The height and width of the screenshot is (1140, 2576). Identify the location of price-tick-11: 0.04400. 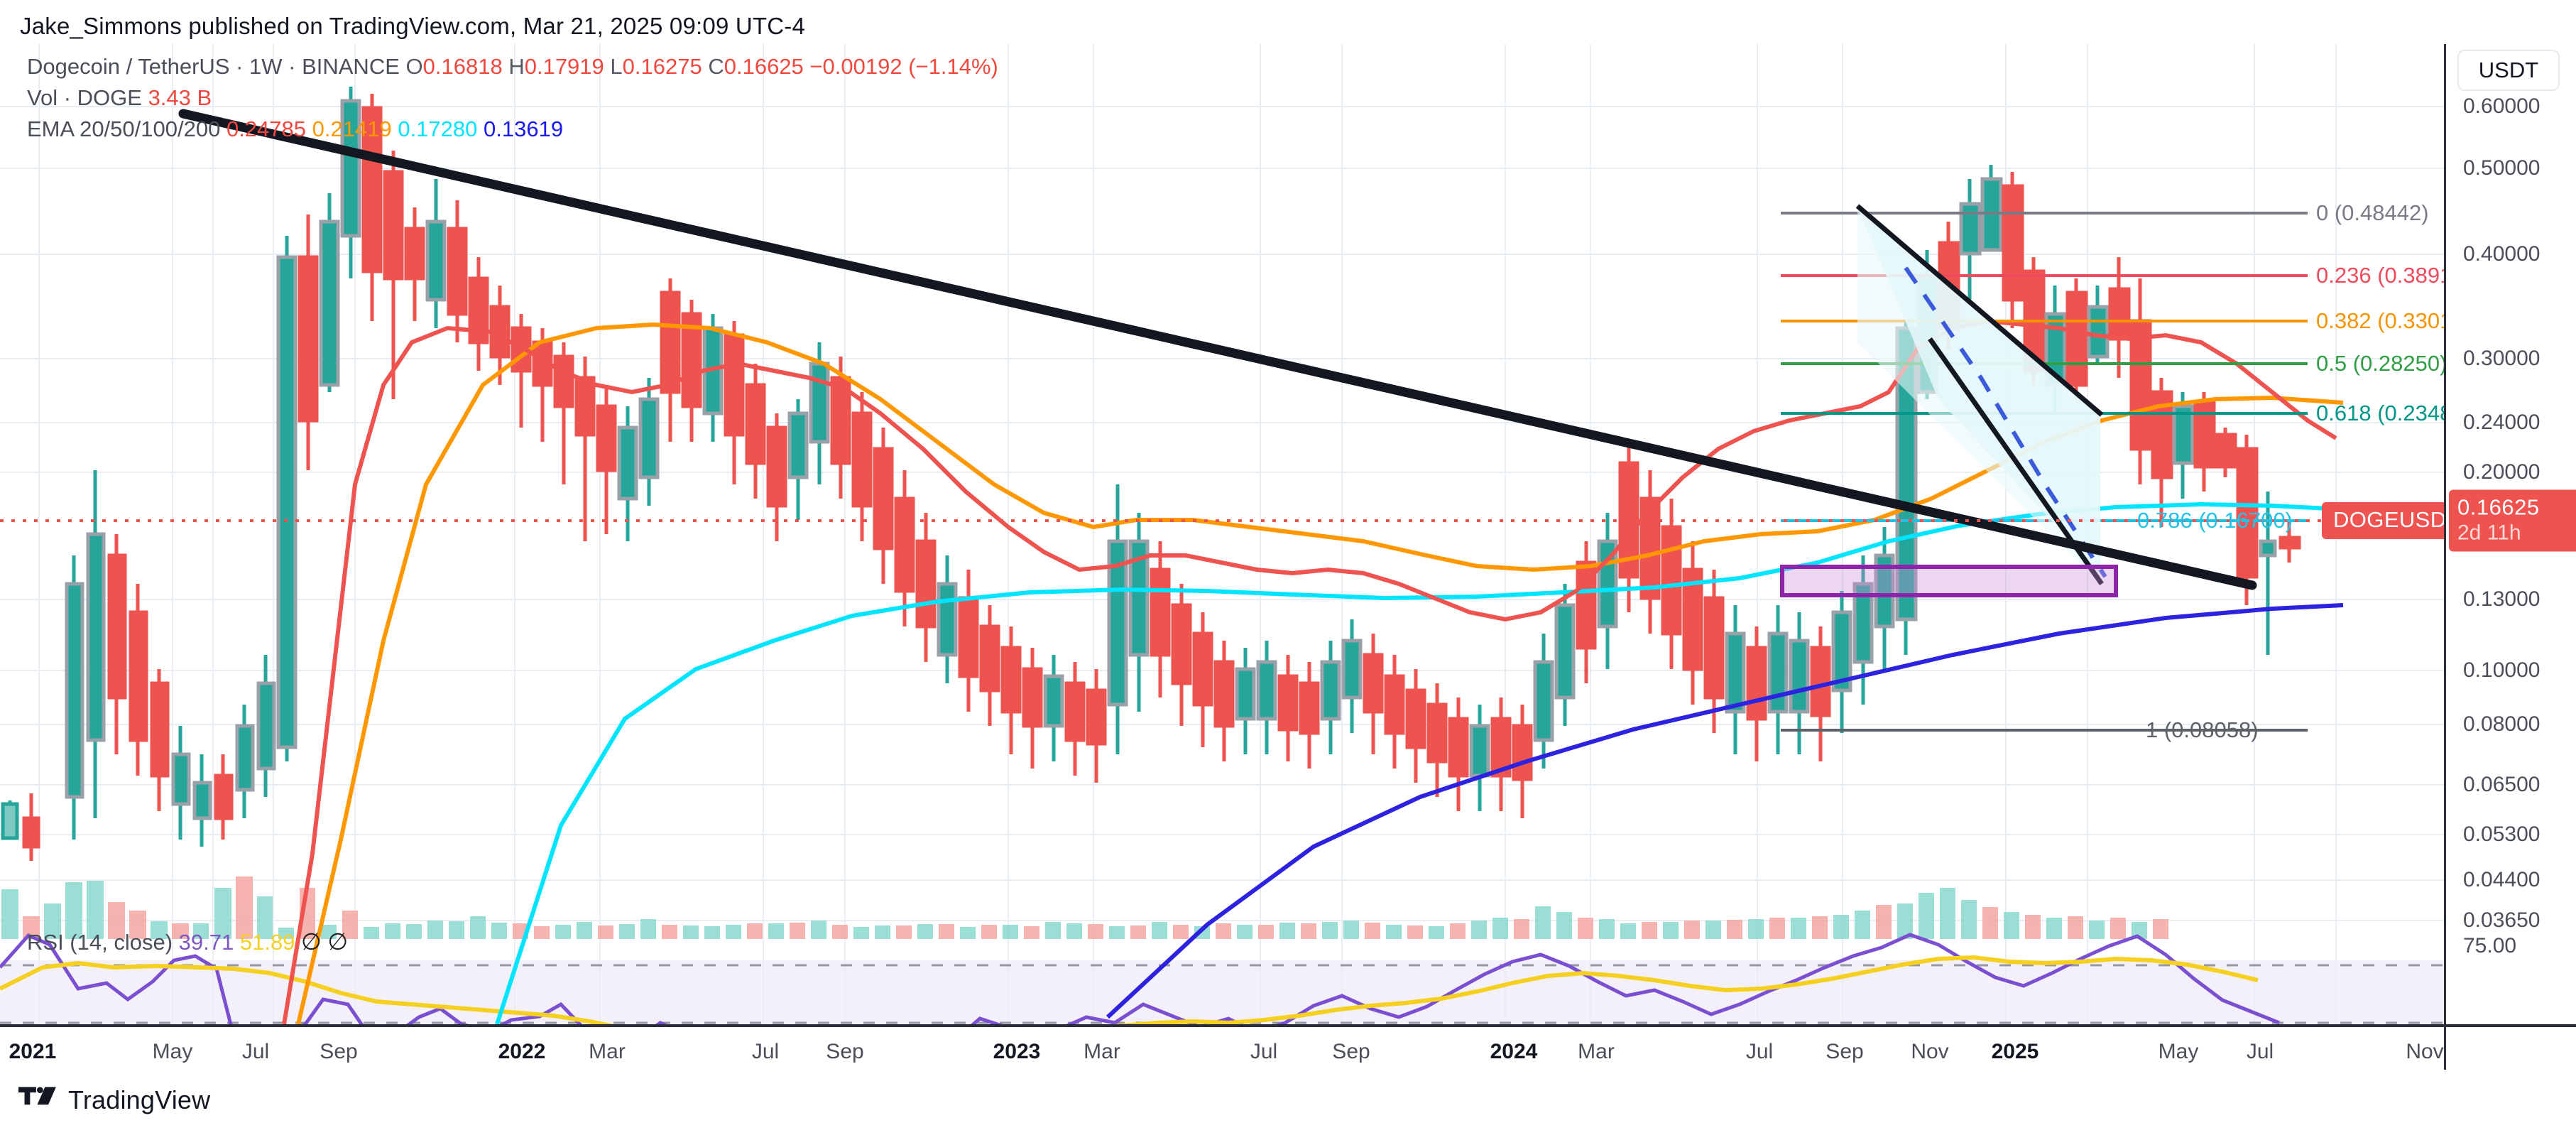
(2501, 879).